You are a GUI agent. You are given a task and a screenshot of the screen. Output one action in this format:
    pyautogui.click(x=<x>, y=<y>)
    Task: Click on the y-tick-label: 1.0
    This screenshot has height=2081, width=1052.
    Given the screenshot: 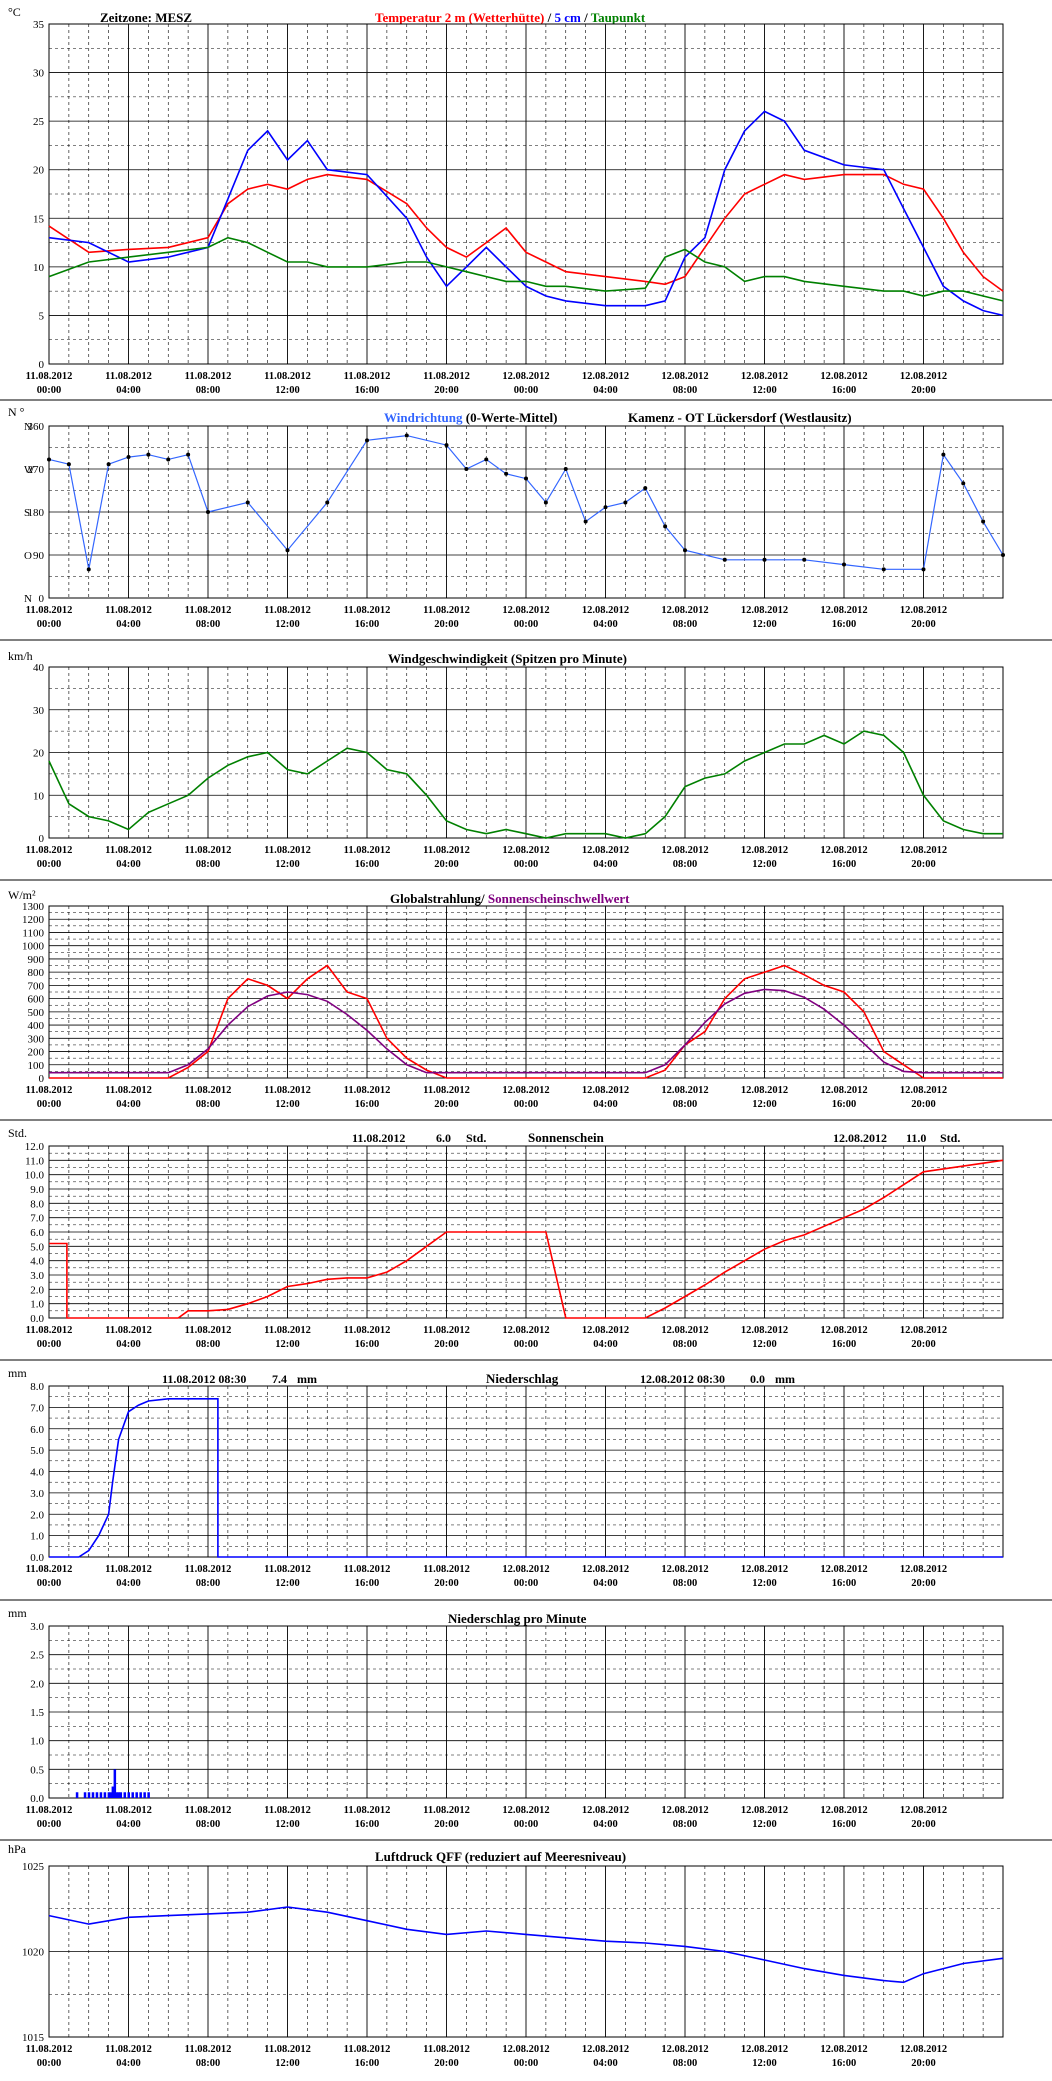 What is the action you would take?
    pyautogui.click(x=37, y=1742)
    